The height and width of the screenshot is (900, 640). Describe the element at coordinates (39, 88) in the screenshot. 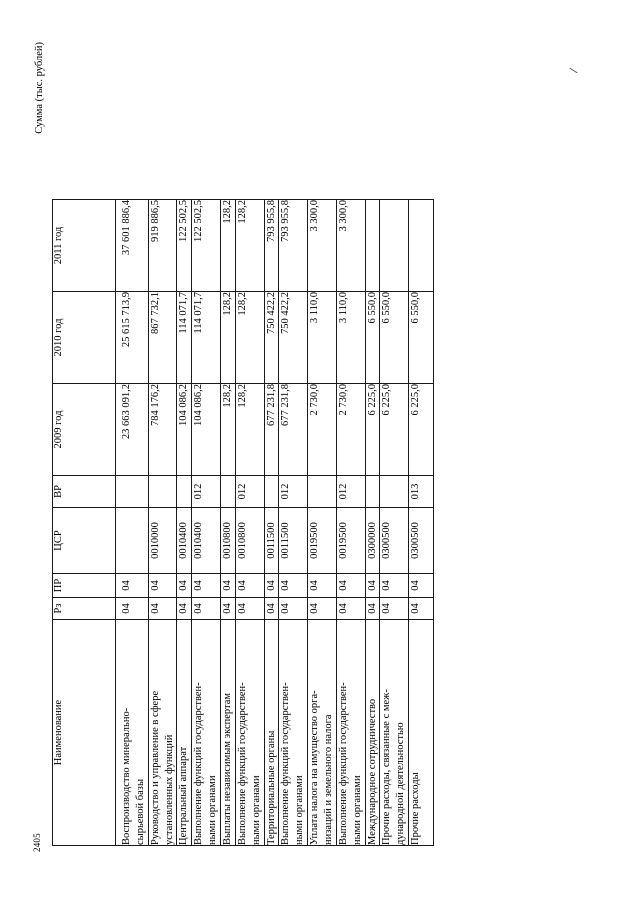

I see `sum-caption: Сумма (тыс. рублей)` at that location.